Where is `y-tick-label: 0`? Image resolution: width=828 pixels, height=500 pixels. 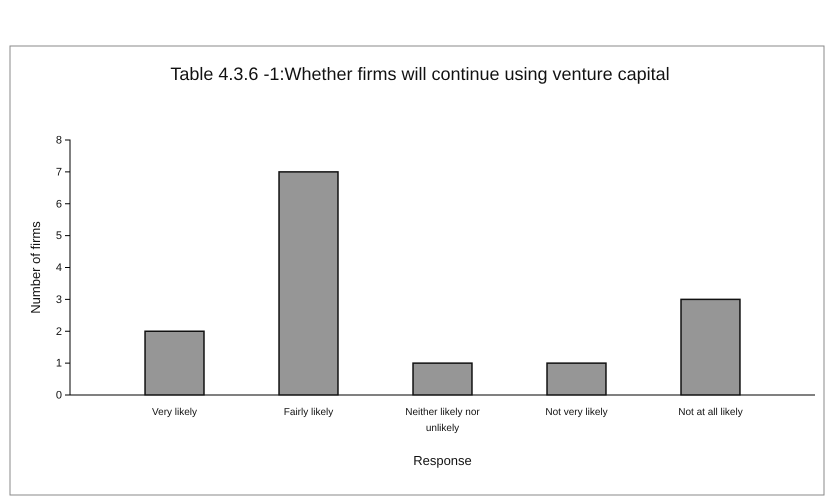
y-tick-label: 0 is located at coordinates (59, 396).